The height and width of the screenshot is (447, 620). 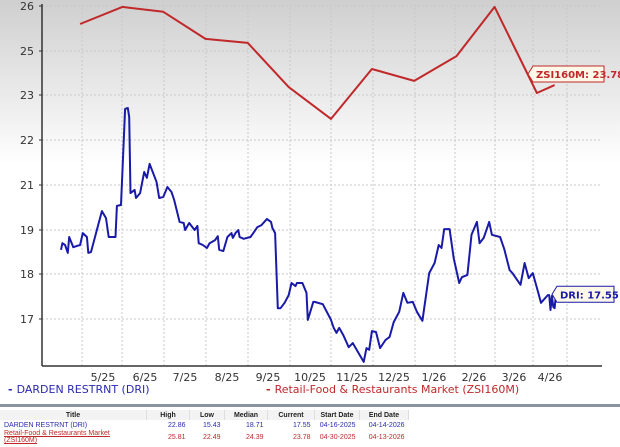 I want to click on y-tick-label: 25, so click(x=27, y=51).